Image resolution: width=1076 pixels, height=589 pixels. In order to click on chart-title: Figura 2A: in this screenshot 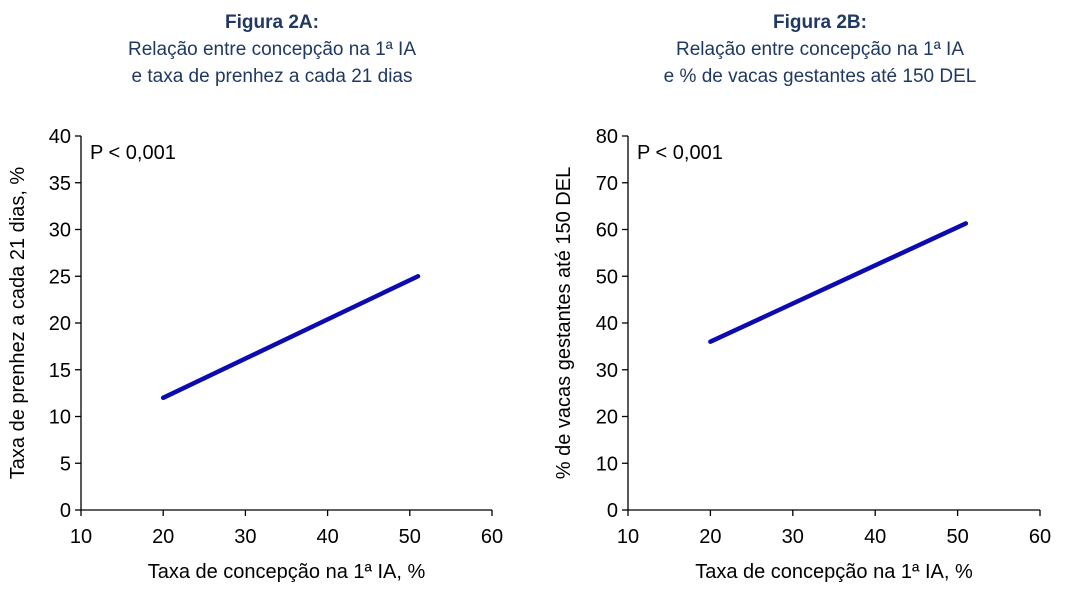, I will do `click(272, 22)`.